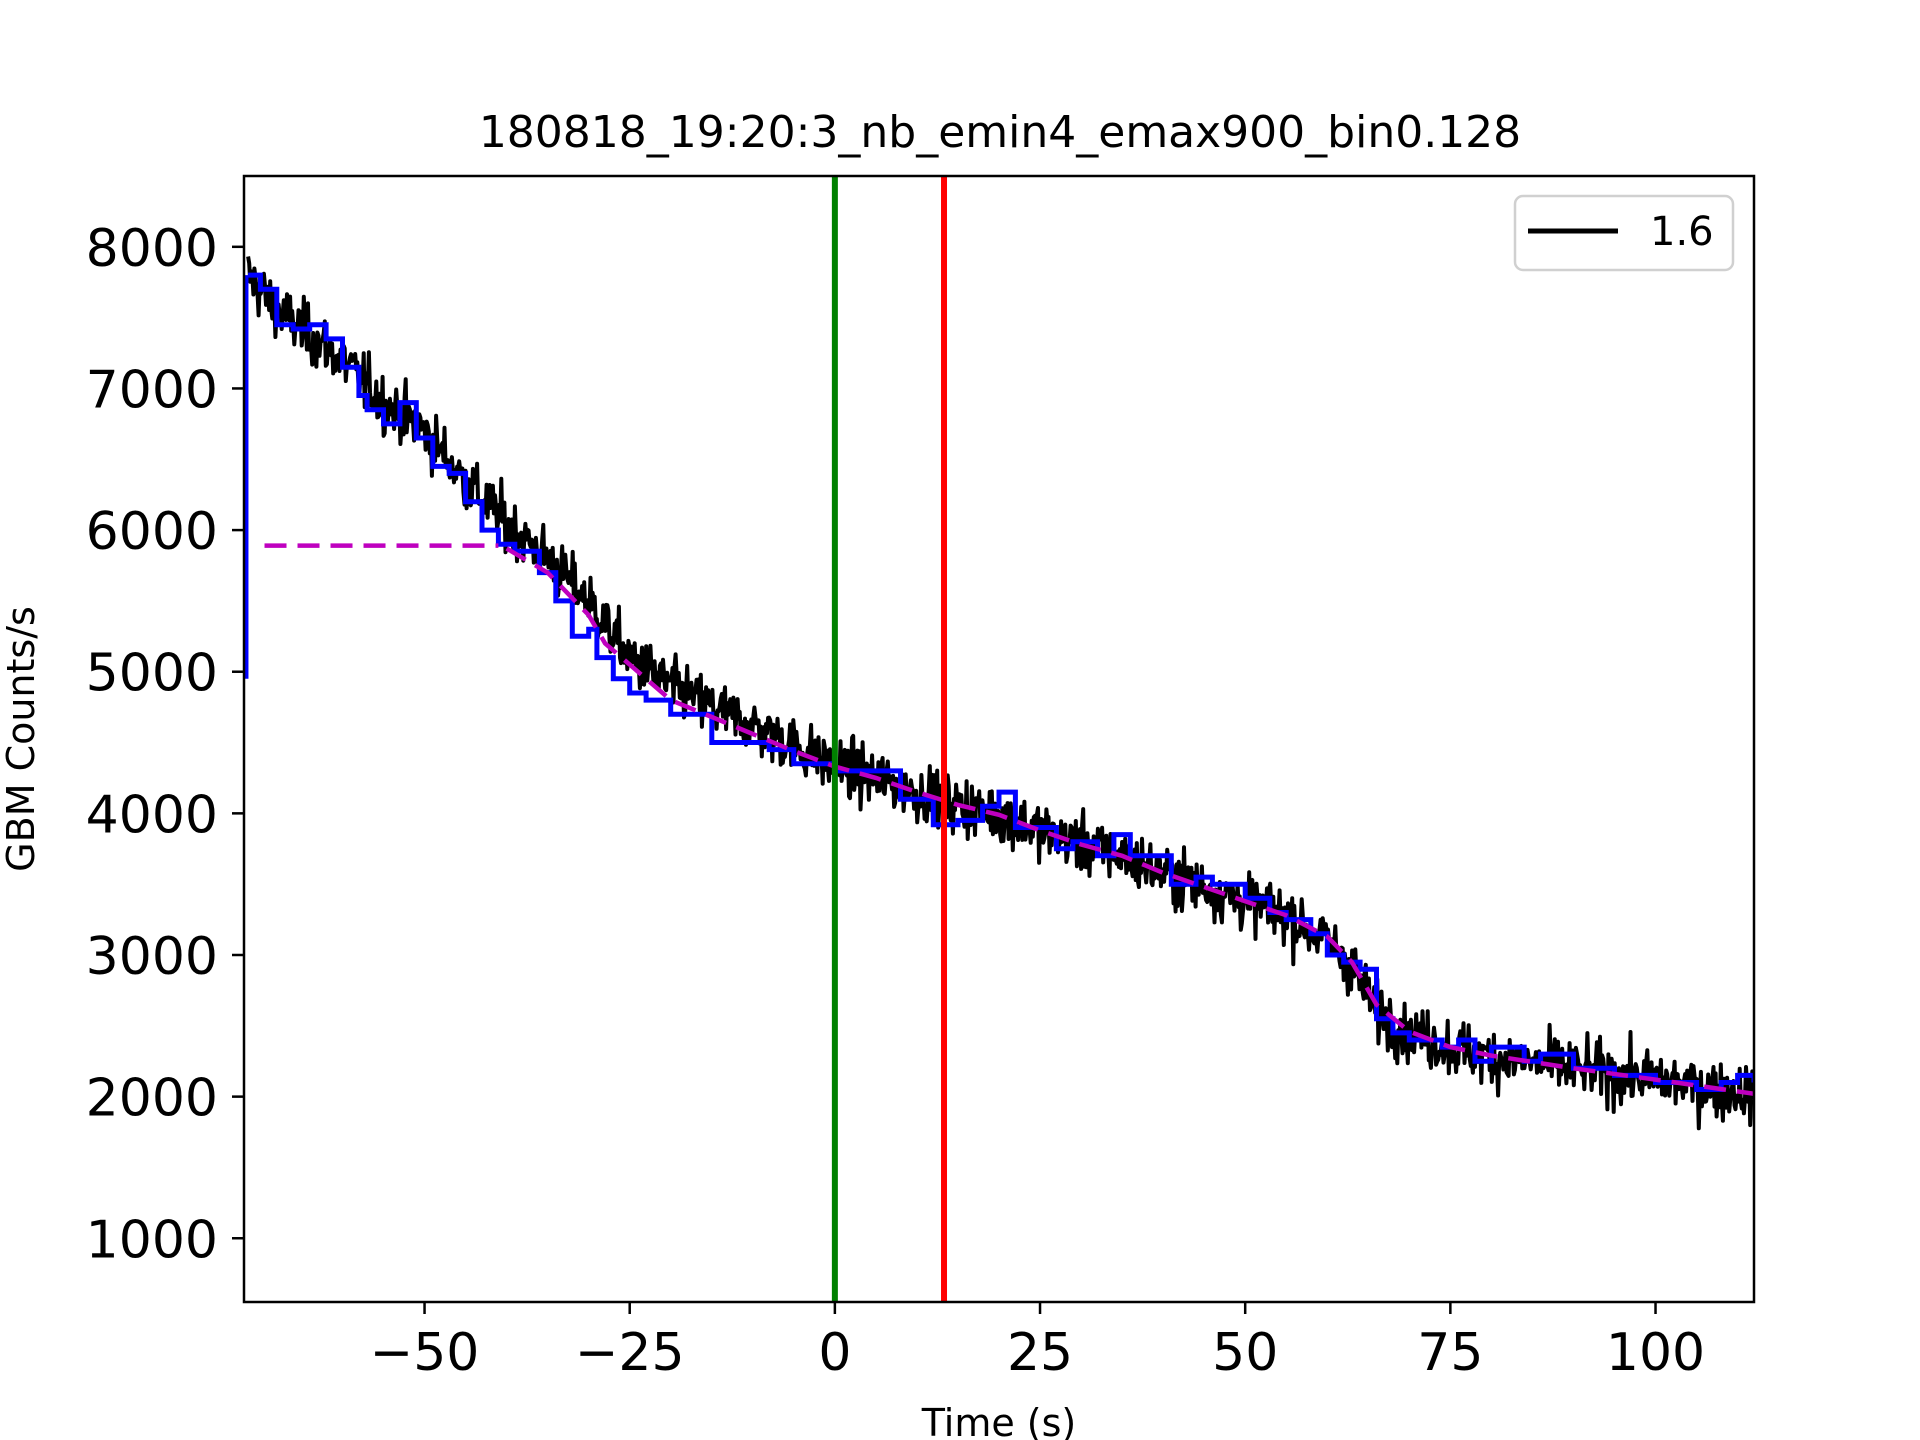 This screenshot has width=1920, height=1440. Describe the element at coordinates (425, 1353) in the screenshot. I see `x-tick-label: −50` at that location.